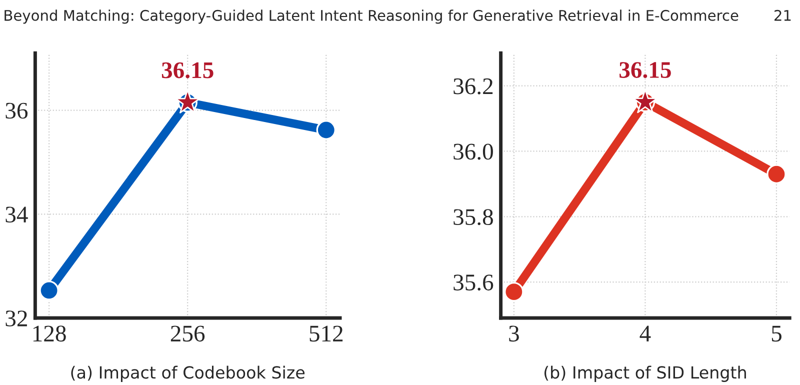 The width and height of the screenshot is (800, 385). What do you see at coordinates (645, 334) in the screenshot?
I see `x-tick-label: 4` at bounding box center [645, 334].